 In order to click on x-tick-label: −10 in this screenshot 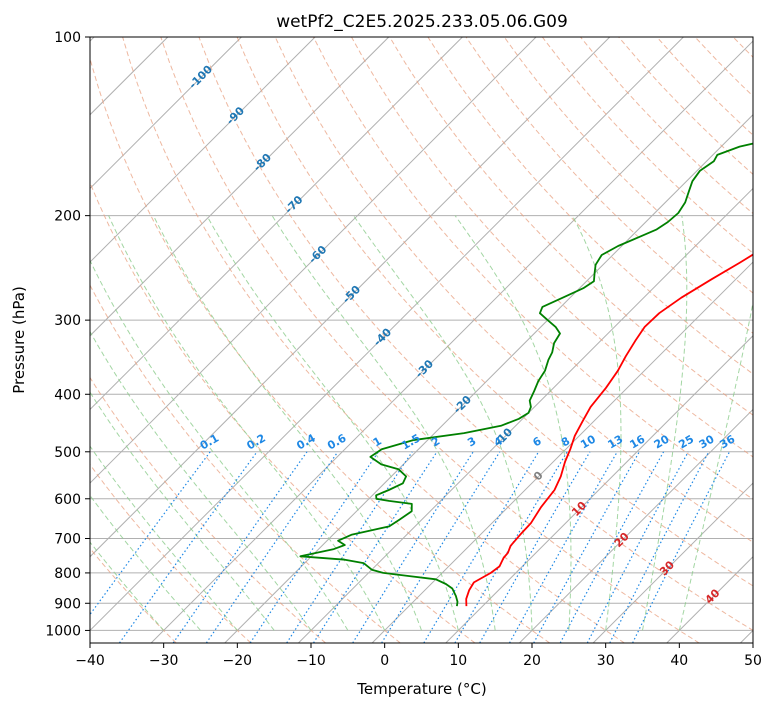, I will do `click(311, 661)`.